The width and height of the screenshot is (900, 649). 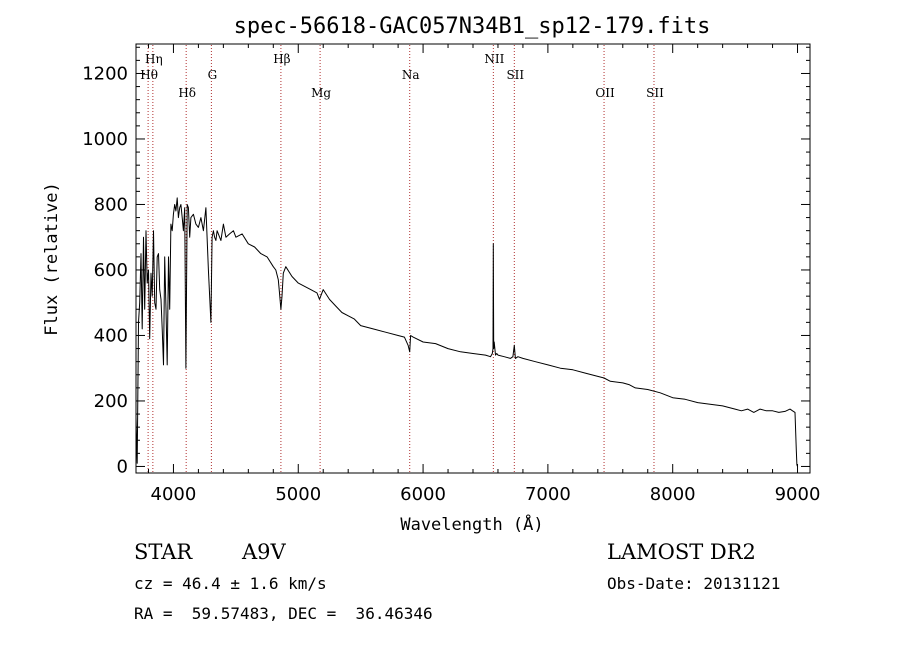 What do you see at coordinates (213, 75) in the screenshot?
I see `marker-label: G` at bounding box center [213, 75].